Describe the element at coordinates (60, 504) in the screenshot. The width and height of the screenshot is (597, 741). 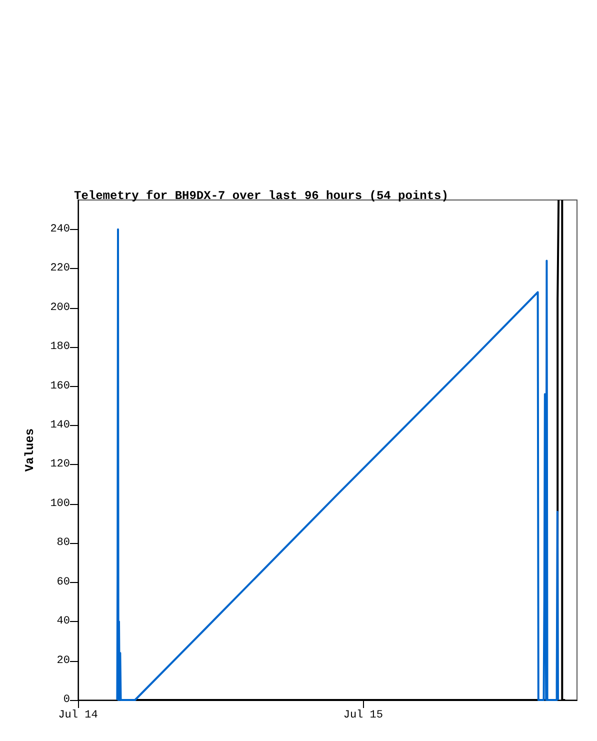
I see `y-tick-label: 100` at that location.